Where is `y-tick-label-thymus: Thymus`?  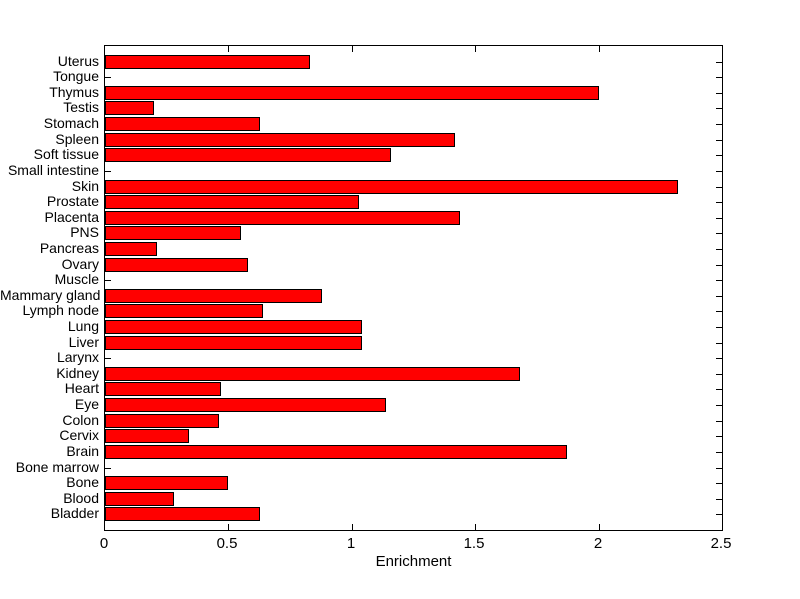
y-tick-label-thymus: Thymus is located at coordinates (74, 92).